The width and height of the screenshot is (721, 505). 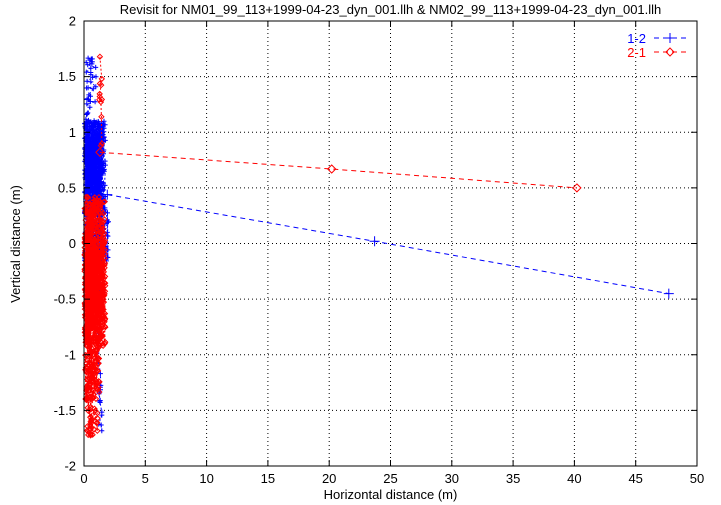 What do you see at coordinates (72, 132) in the screenshot?
I see `y-tick-label: 1` at bounding box center [72, 132].